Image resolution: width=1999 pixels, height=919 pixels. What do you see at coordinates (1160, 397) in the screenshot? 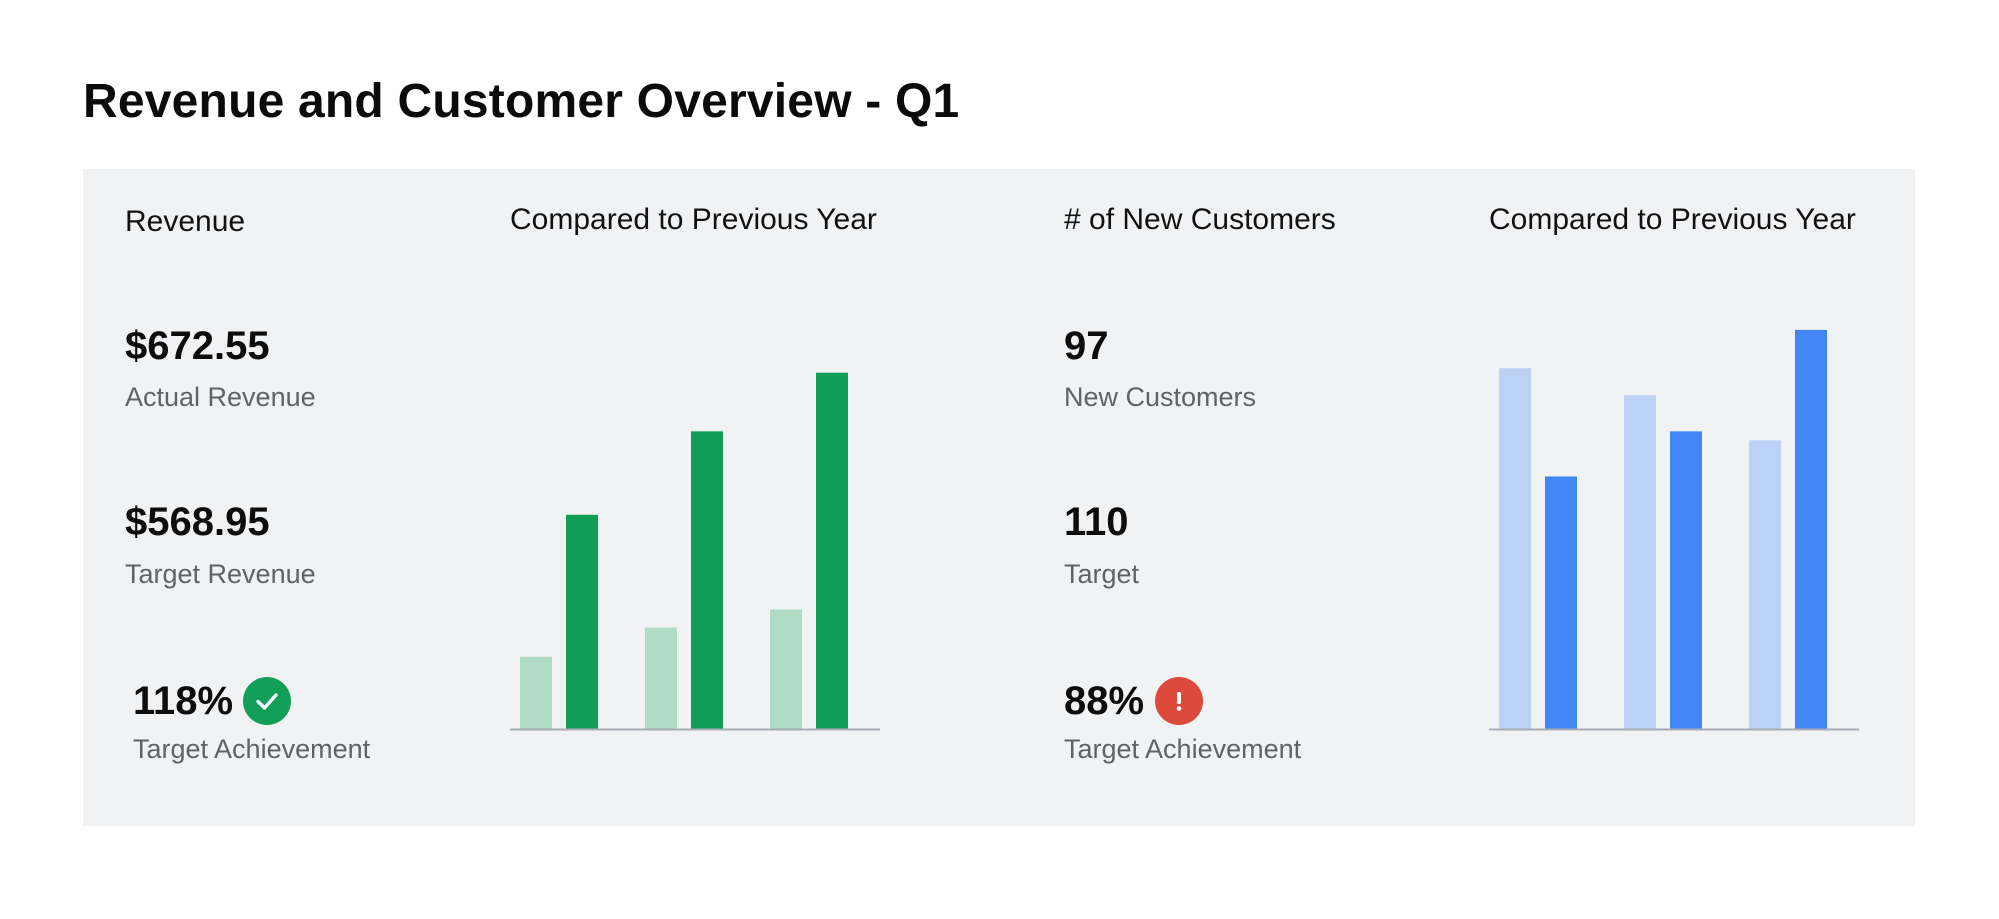
I see `new-customers-label: New Customers` at bounding box center [1160, 397].